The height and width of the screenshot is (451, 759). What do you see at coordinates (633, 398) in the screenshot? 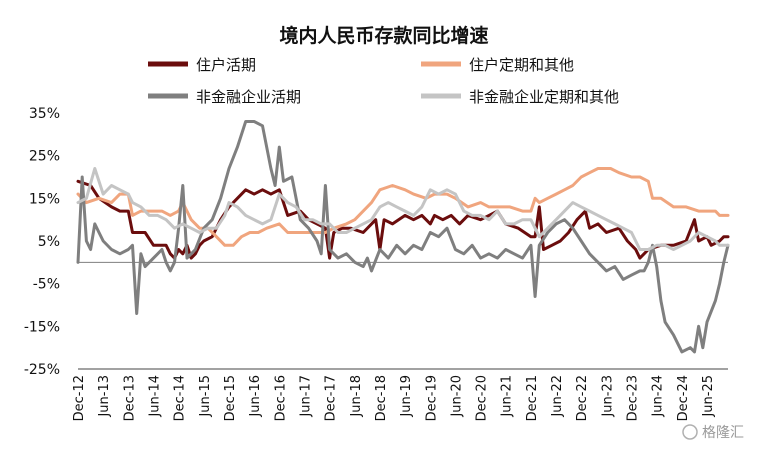
I see `x-tick-label: Dec-23` at bounding box center [633, 398].